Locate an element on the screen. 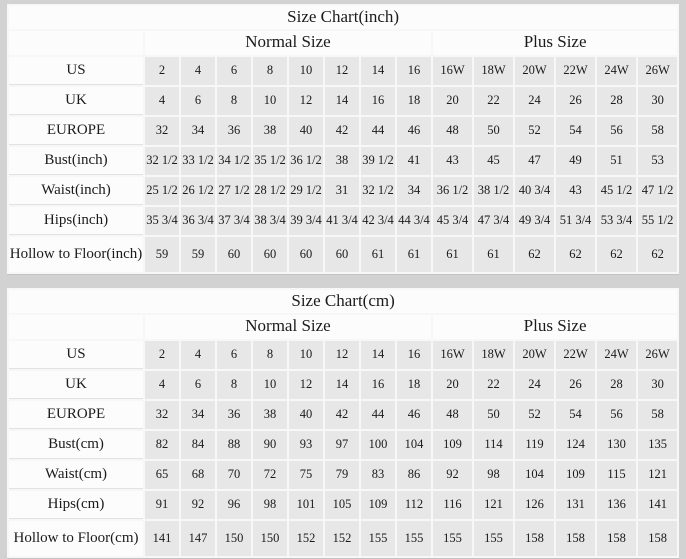 The height and width of the screenshot is (559, 686). row-label: EUROPE is located at coordinates (76, 130).